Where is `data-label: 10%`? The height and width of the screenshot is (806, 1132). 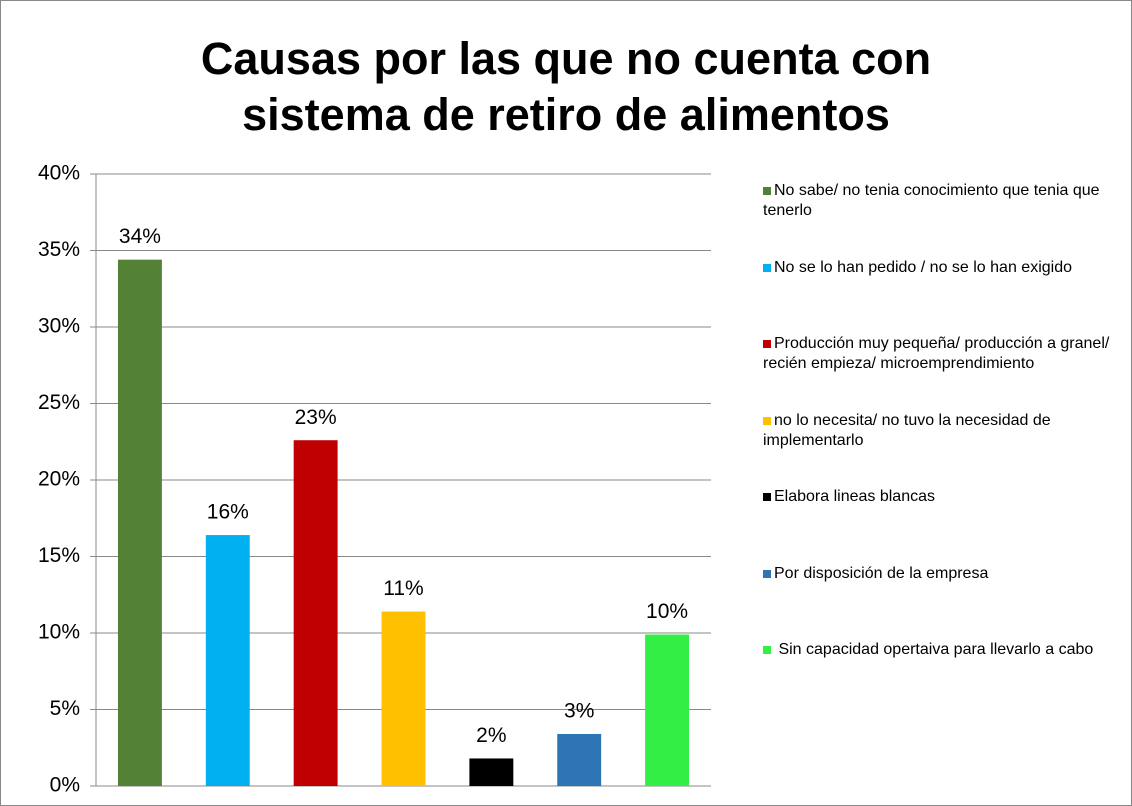
data-label: 10% is located at coordinates (667, 611).